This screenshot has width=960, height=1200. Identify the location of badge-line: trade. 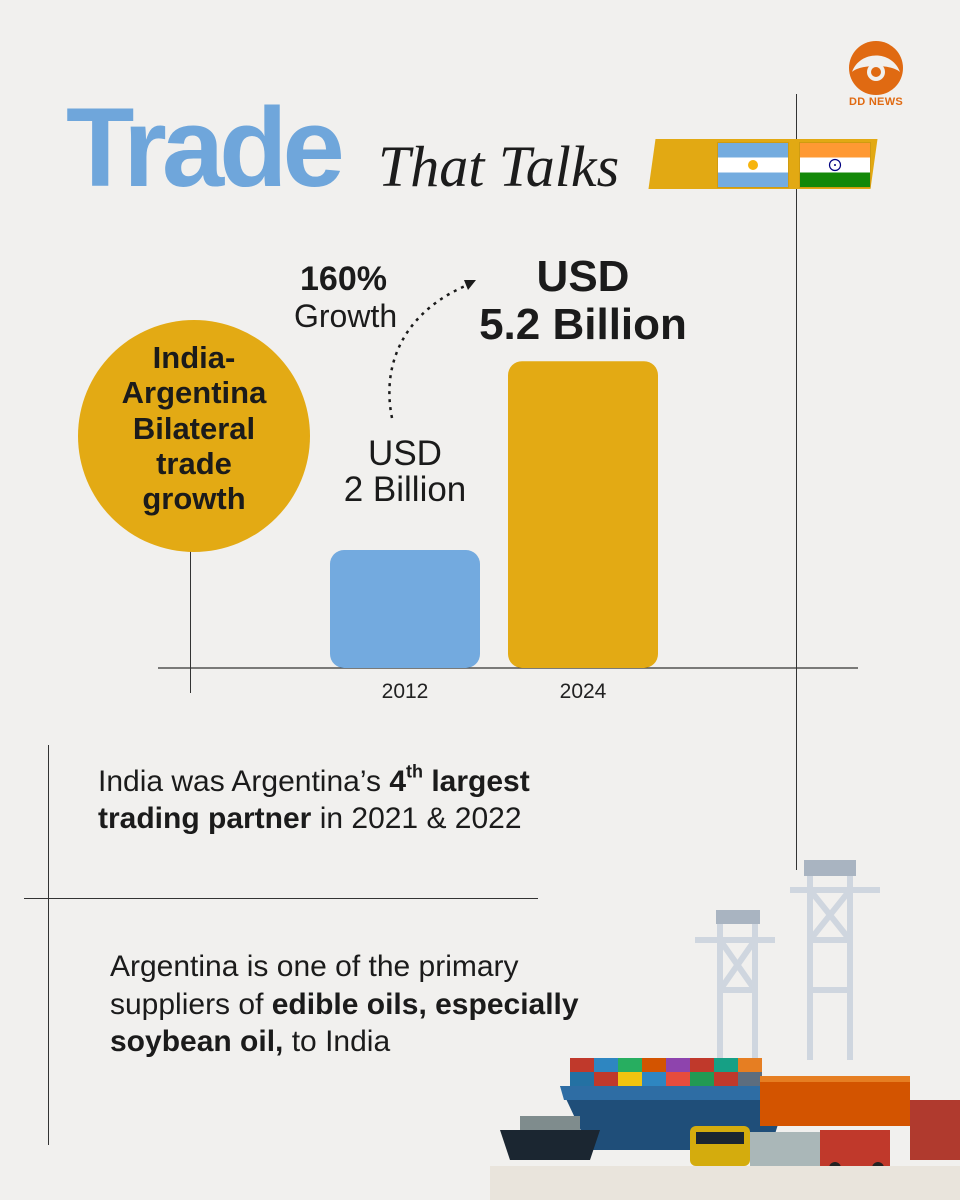
(194, 463).